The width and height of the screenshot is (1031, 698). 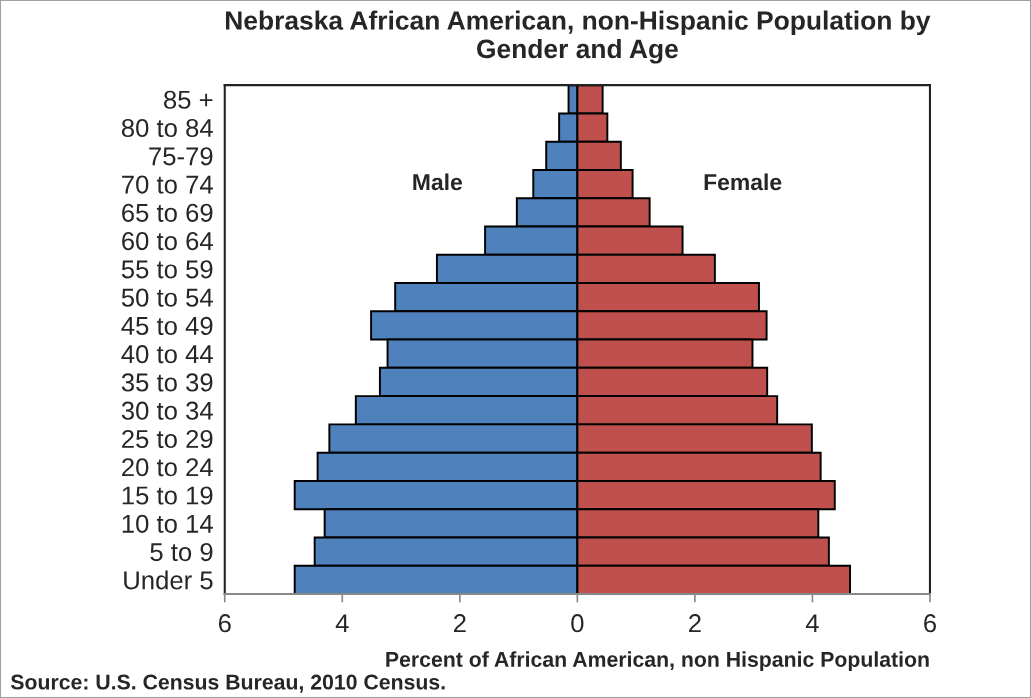 I want to click on y-tick-label: 55 to 59, so click(x=167, y=269).